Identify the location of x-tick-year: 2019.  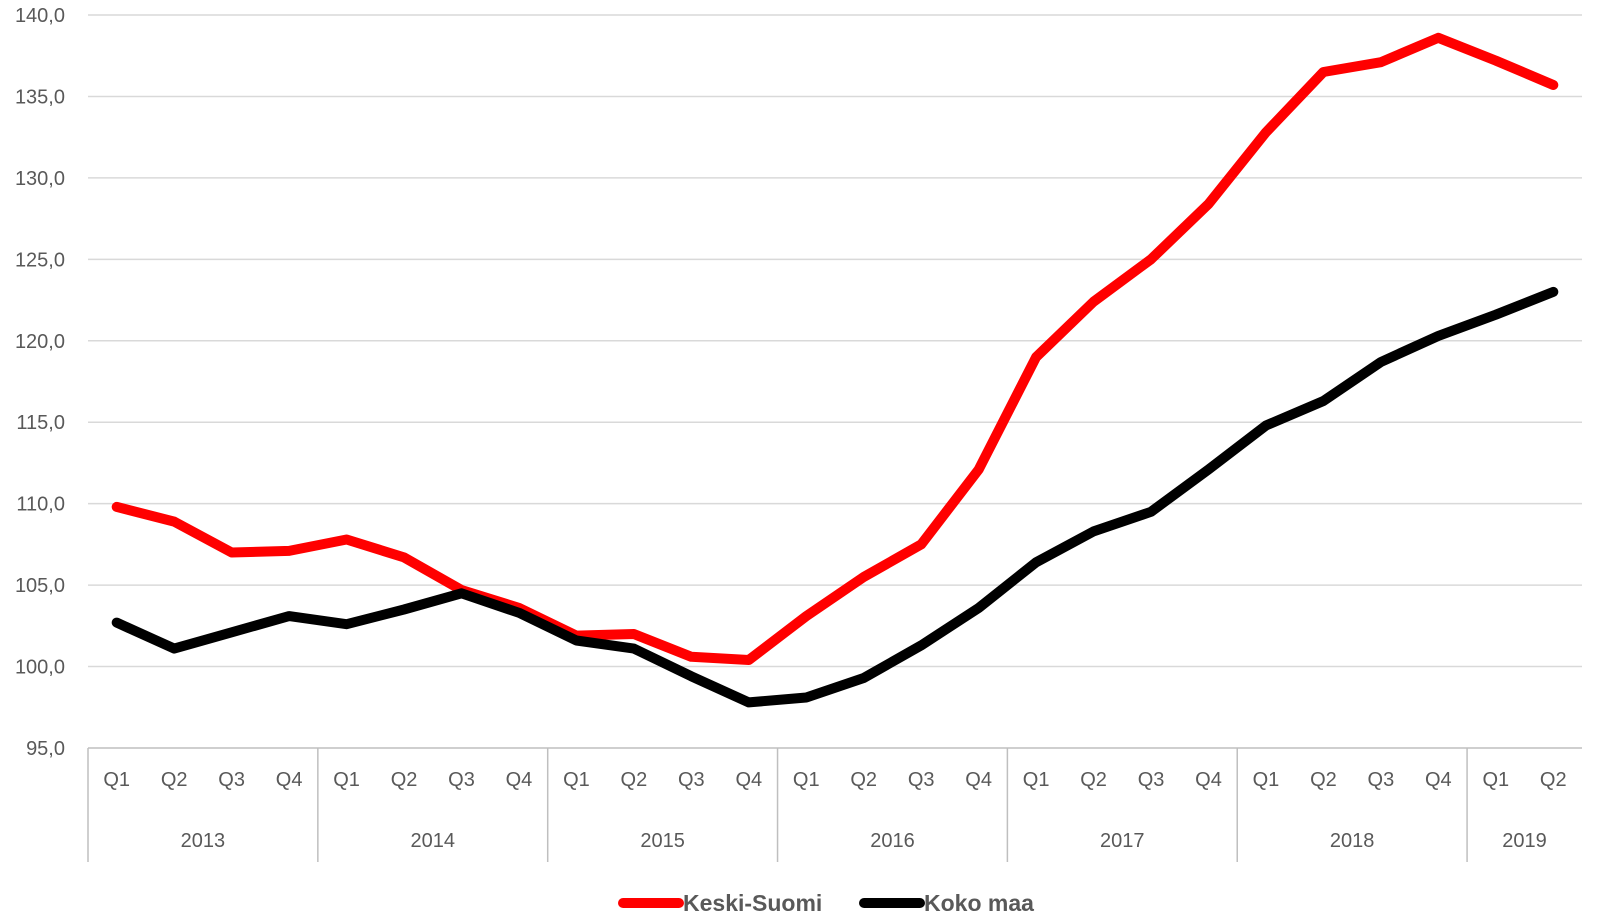
(1524, 841).